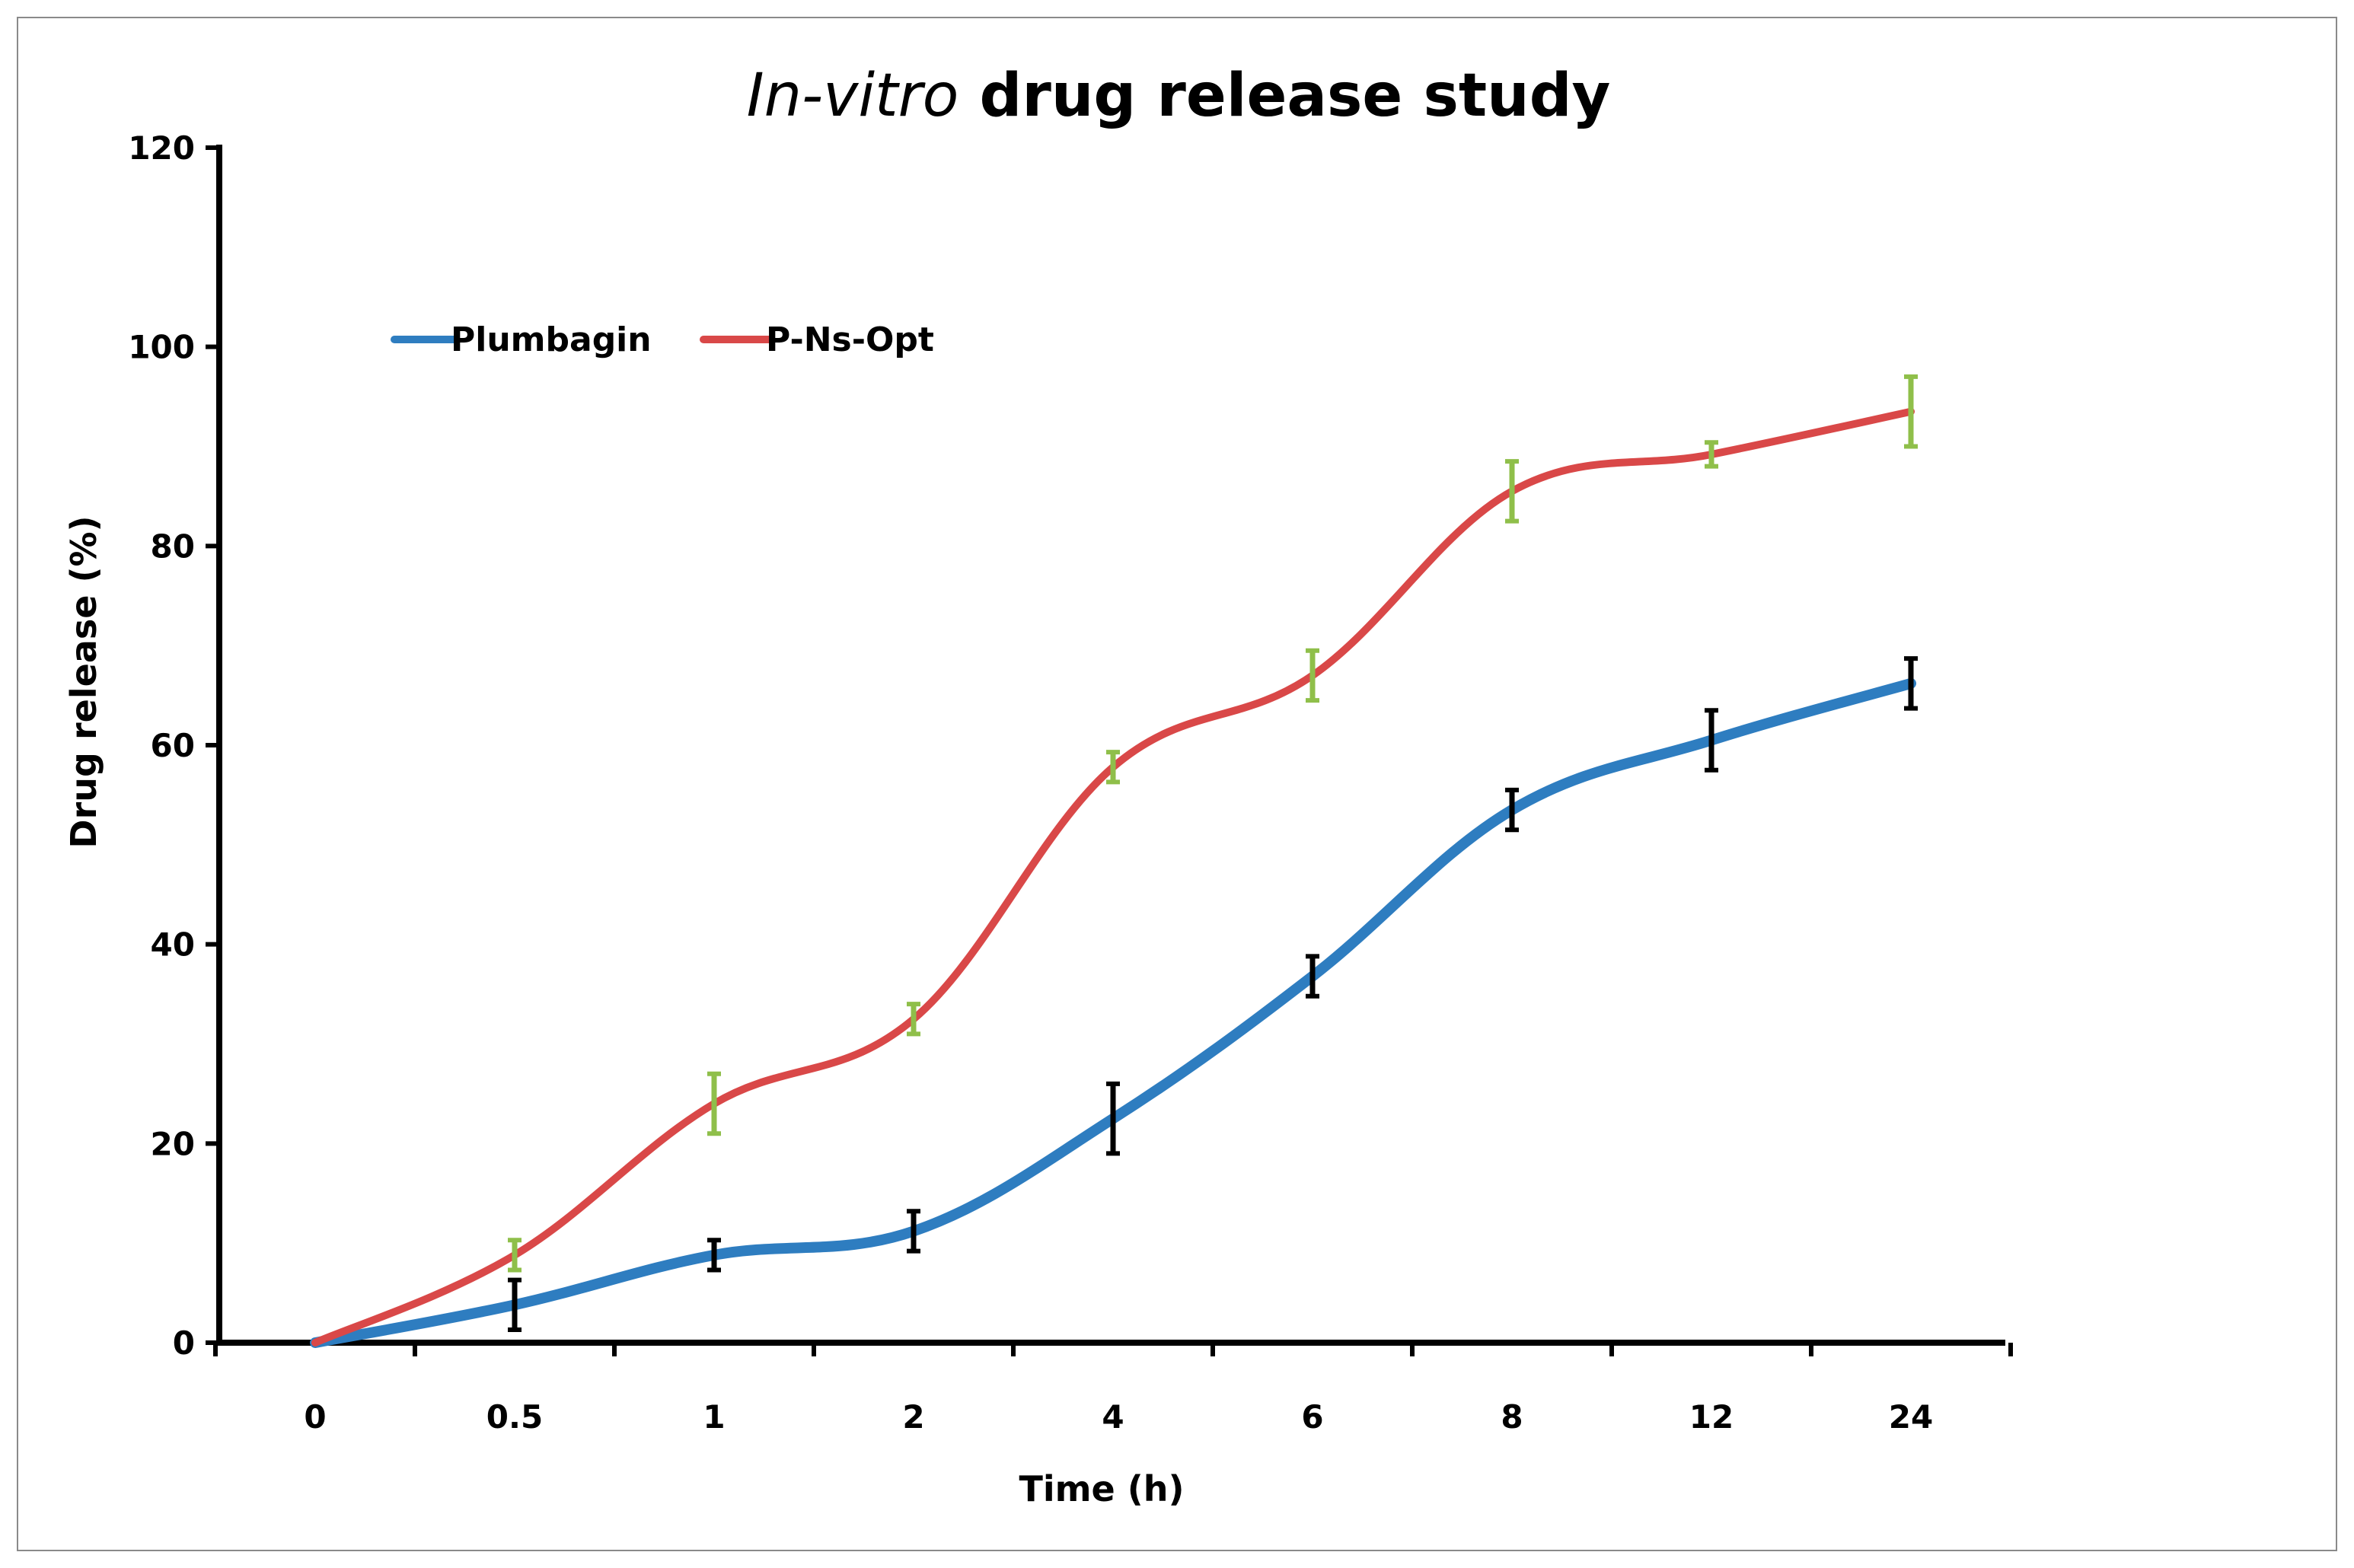  I want to click on legend-label-plumbagin: Plumbagin, so click(552, 339).